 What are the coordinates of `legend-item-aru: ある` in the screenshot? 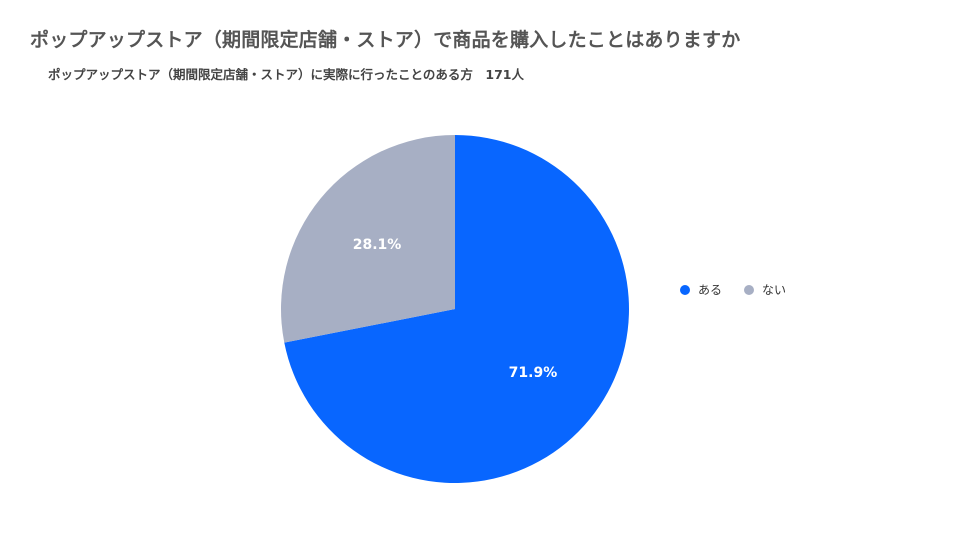 It's located at (701, 289).